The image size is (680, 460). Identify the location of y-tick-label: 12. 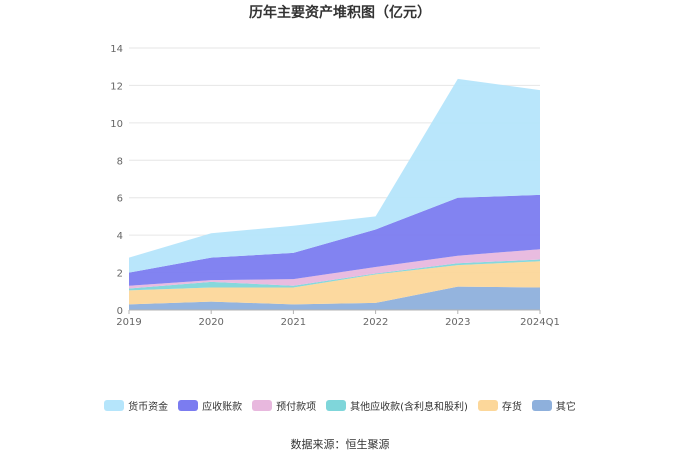
(116, 86).